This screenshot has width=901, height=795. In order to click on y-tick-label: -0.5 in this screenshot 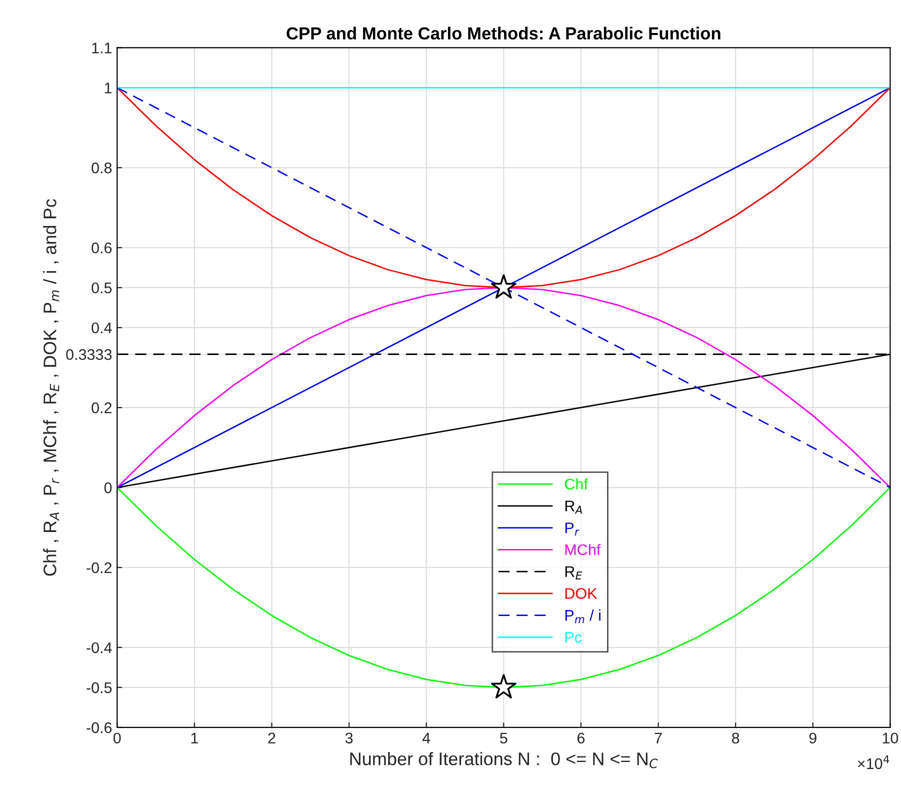, I will do `click(99, 688)`.